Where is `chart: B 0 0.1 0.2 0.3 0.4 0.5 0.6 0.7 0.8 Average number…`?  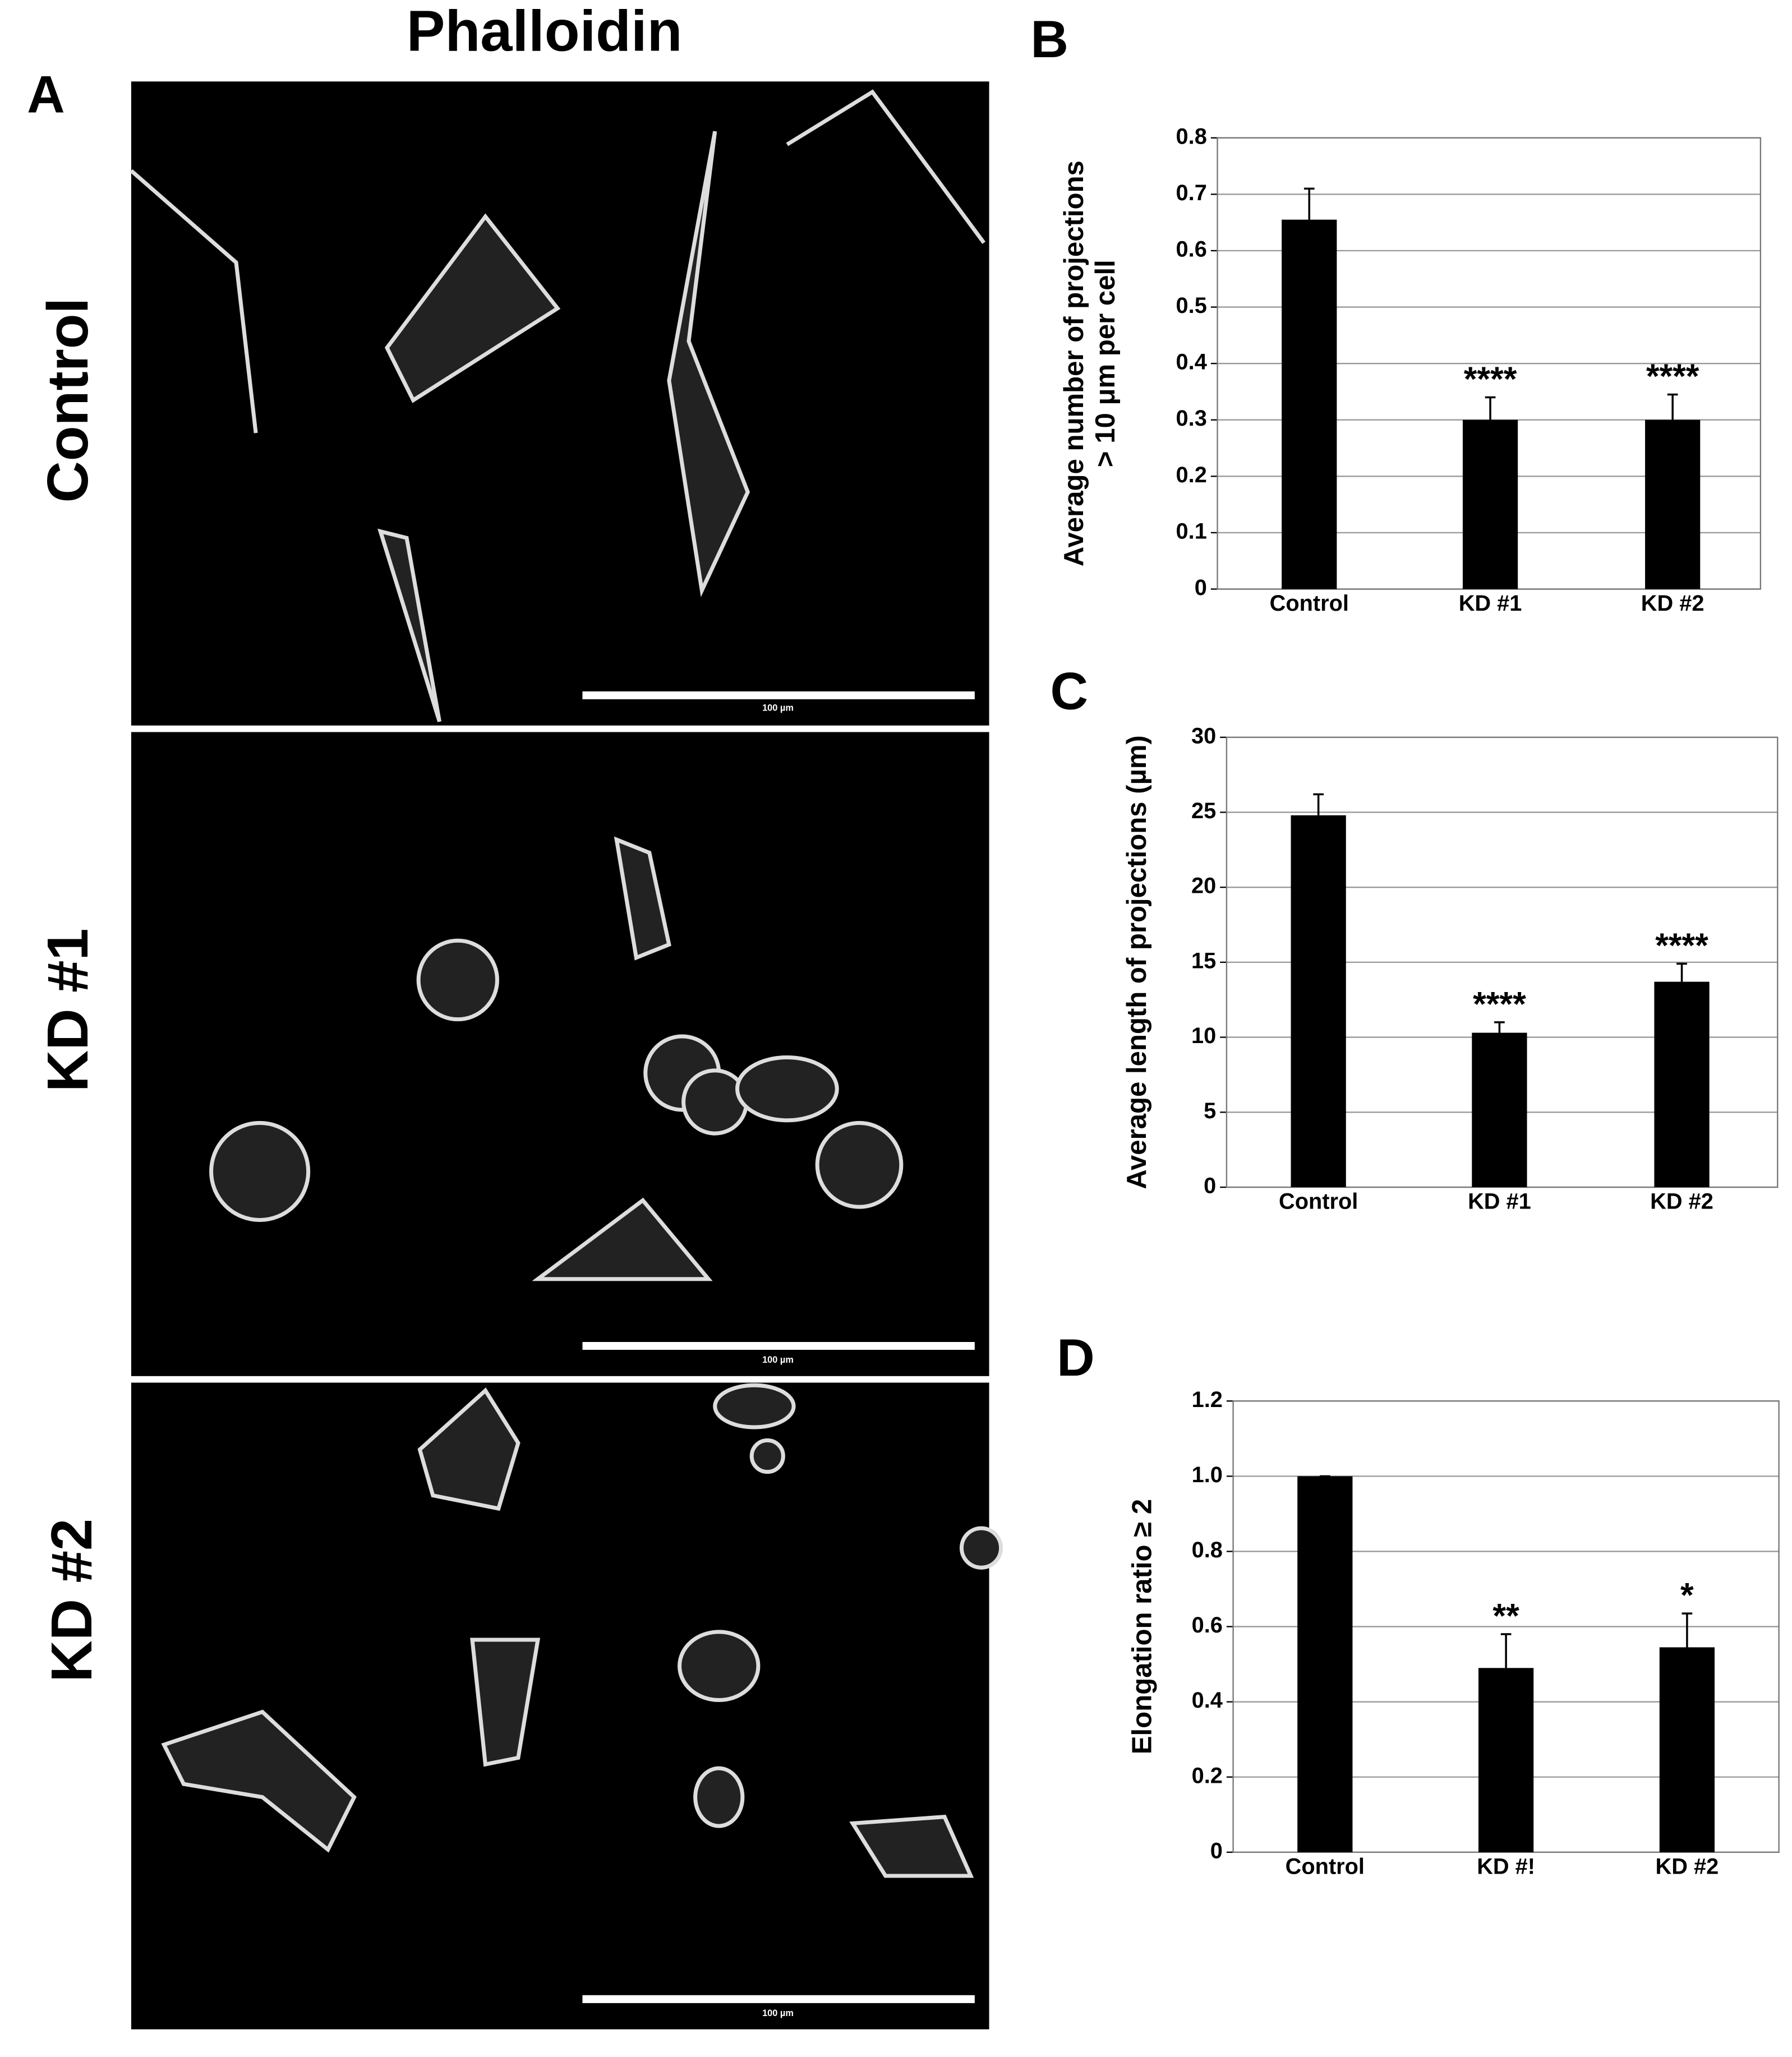
chart: B 0 0.1 0.2 0.3 0.4 0.5 0.6 0.7 0.8 Average number… is located at coordinates (1396, 313).